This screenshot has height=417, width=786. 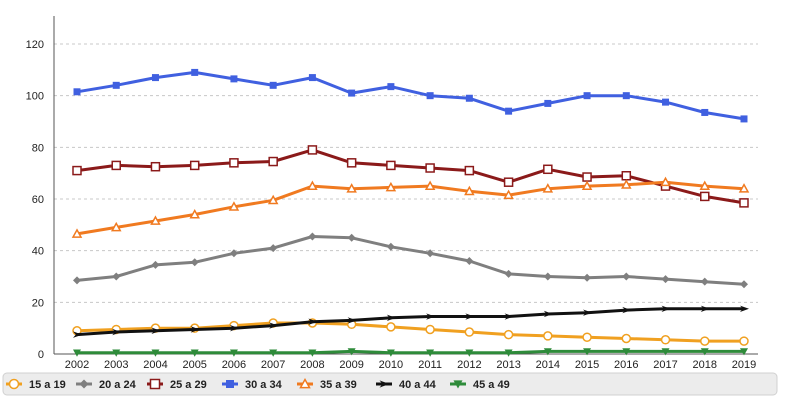 What do you see at coordinates (351, 365) in the screenshot?
I see `x-tick-label: 2009` at bounding box center [351, 365].